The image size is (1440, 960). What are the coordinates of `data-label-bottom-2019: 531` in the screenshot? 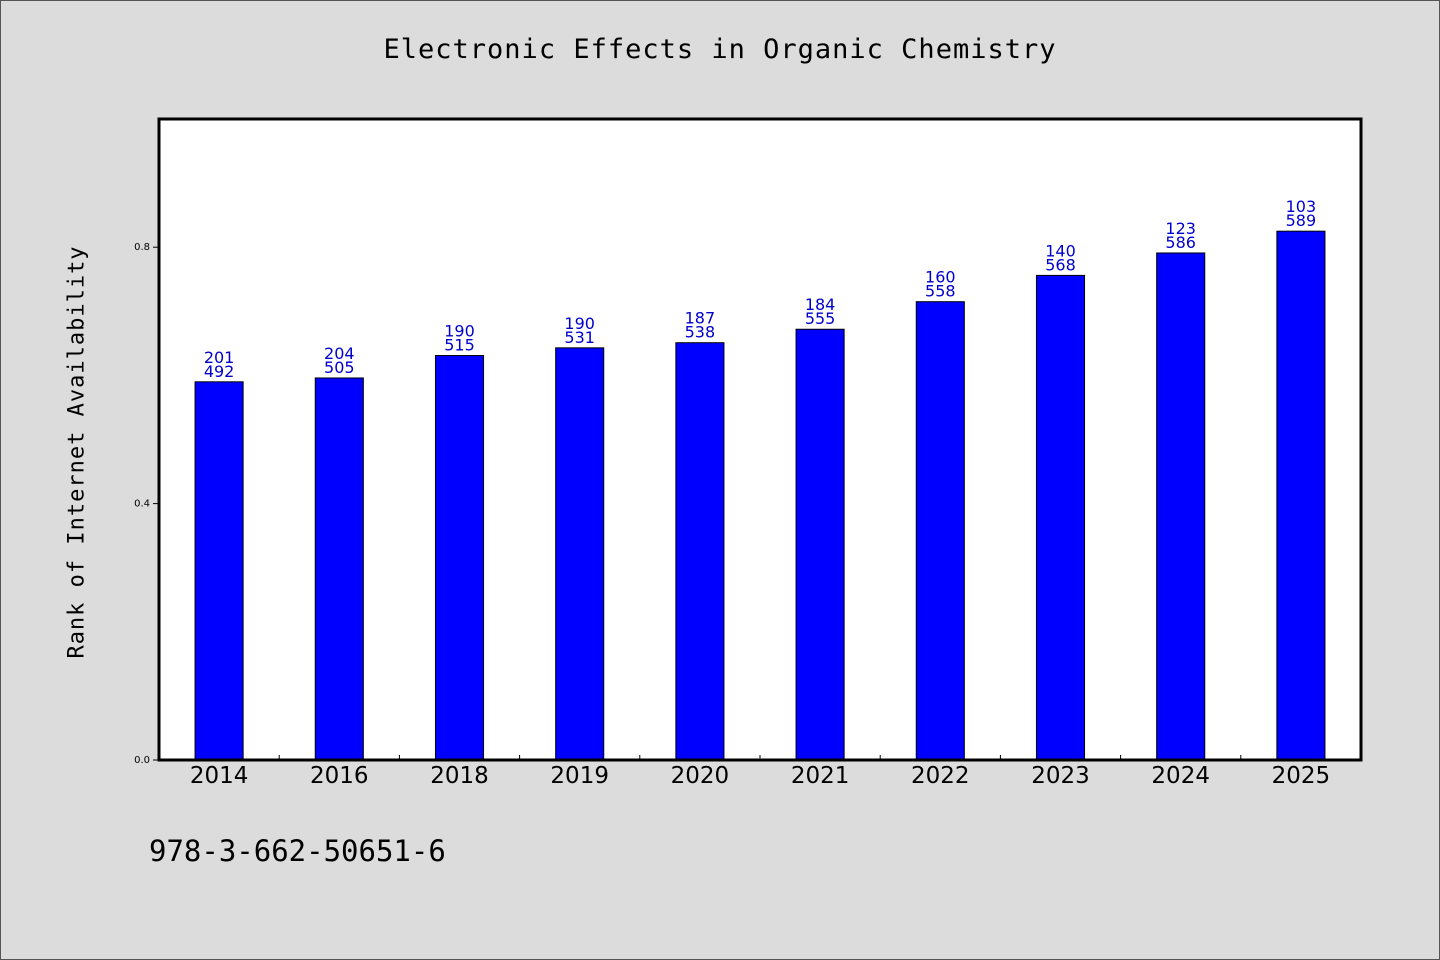 It's located at (579, 337).